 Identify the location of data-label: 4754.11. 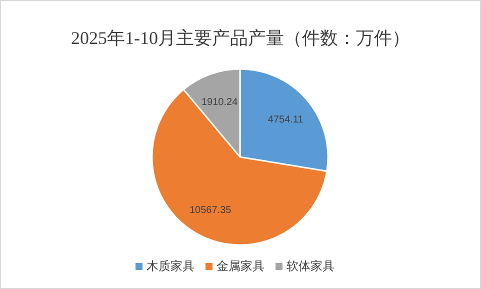
(286, 120).